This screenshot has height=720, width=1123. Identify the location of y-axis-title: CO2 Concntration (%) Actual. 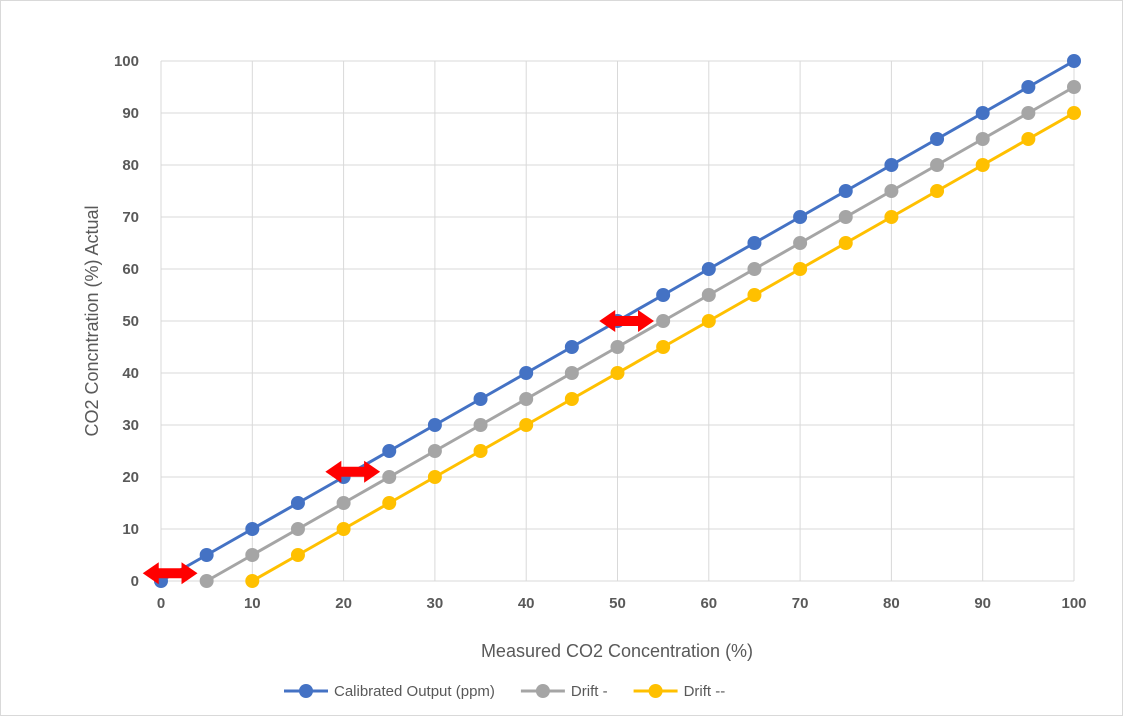
(92, 320).